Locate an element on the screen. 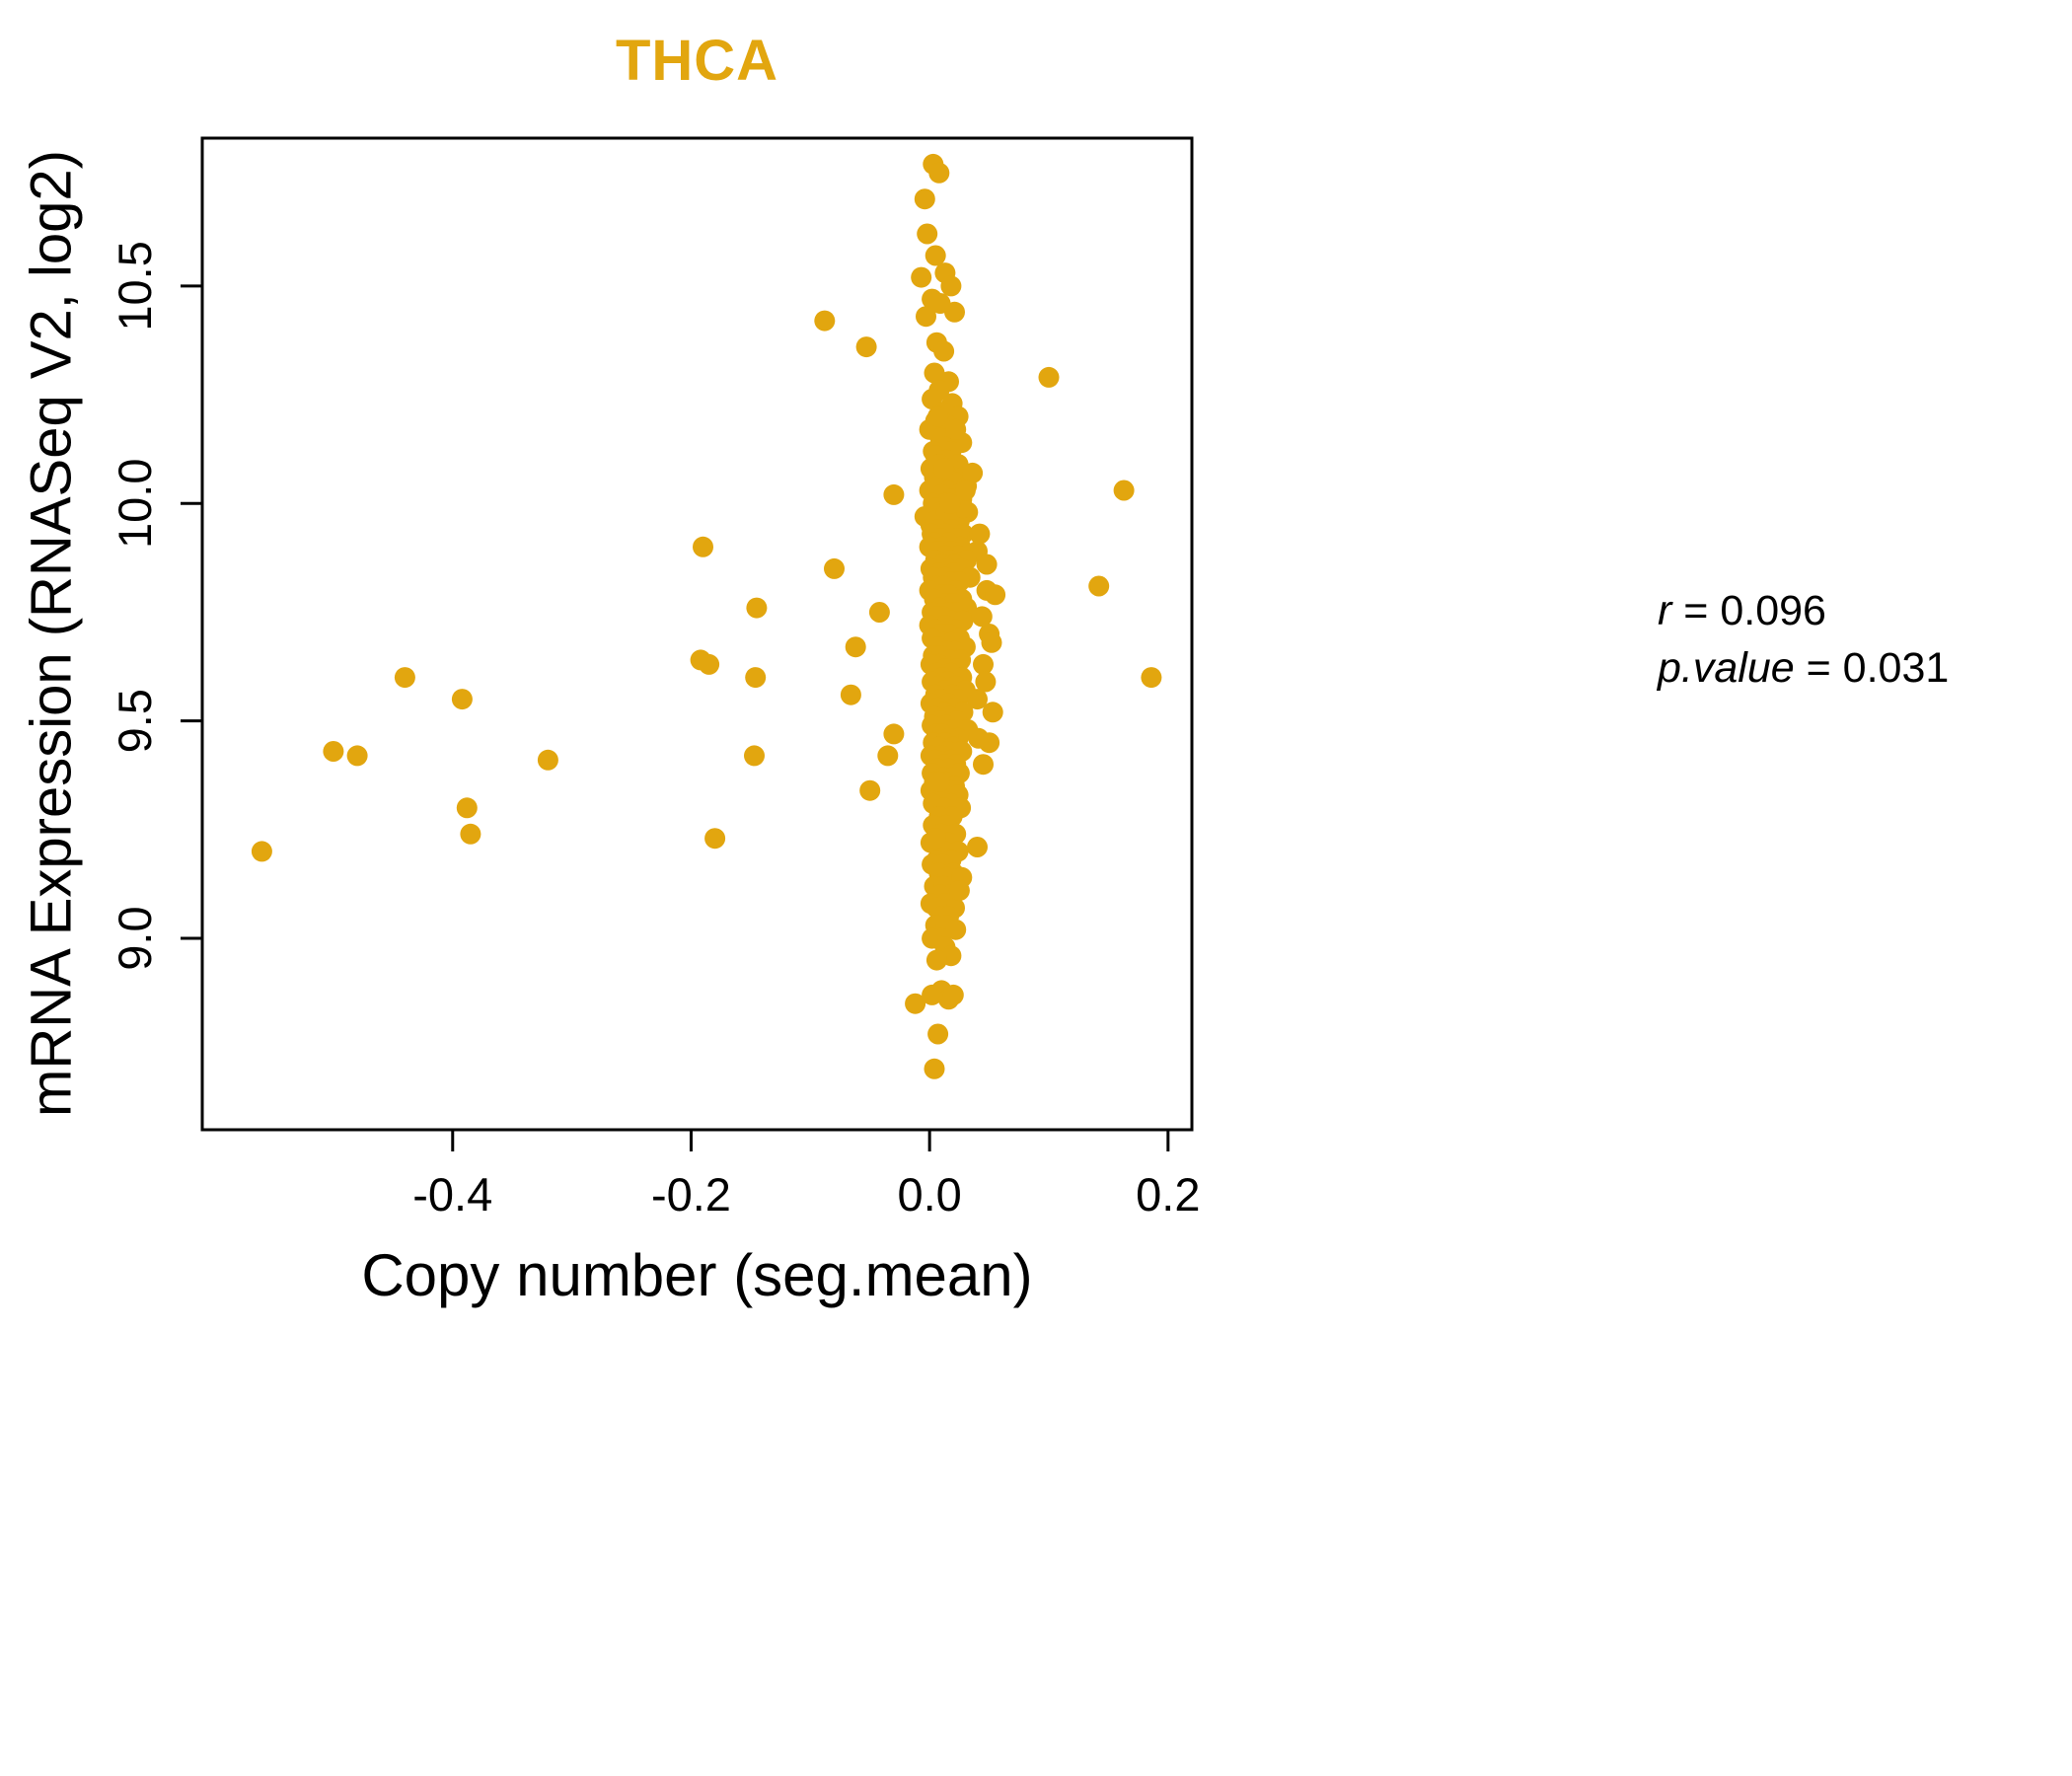 The height and width of the screenshot is (1776, 2072). y-tick-label: 10.0 is located at coordinates (135, 504).